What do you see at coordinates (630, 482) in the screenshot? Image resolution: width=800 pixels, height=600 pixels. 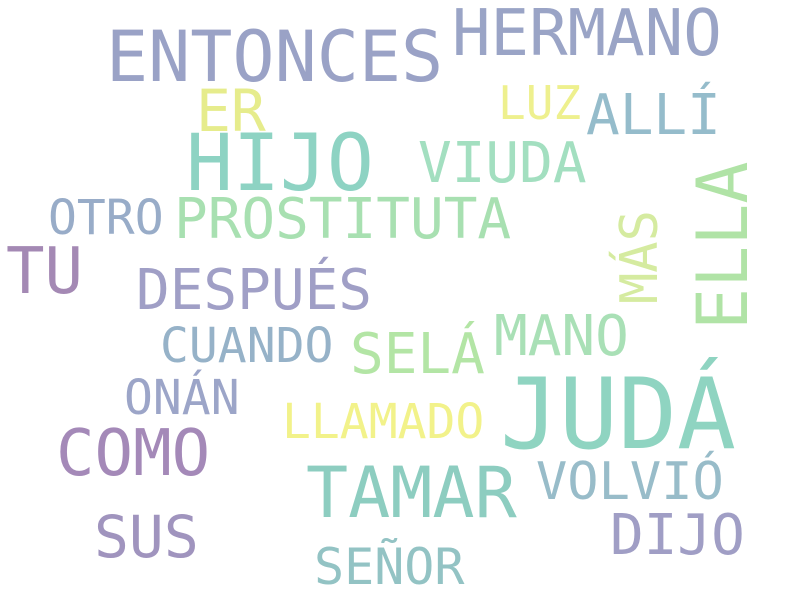 I see `word-volvio: VOLVIÓ` at bounding box center [630, 482].